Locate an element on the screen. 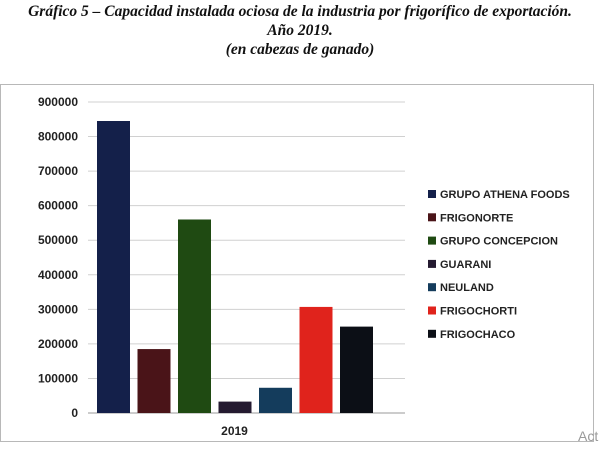 Image resolution: width=600 pixels, height=450 pixels. bar-frigonorte is located at coordinates (154, 381).